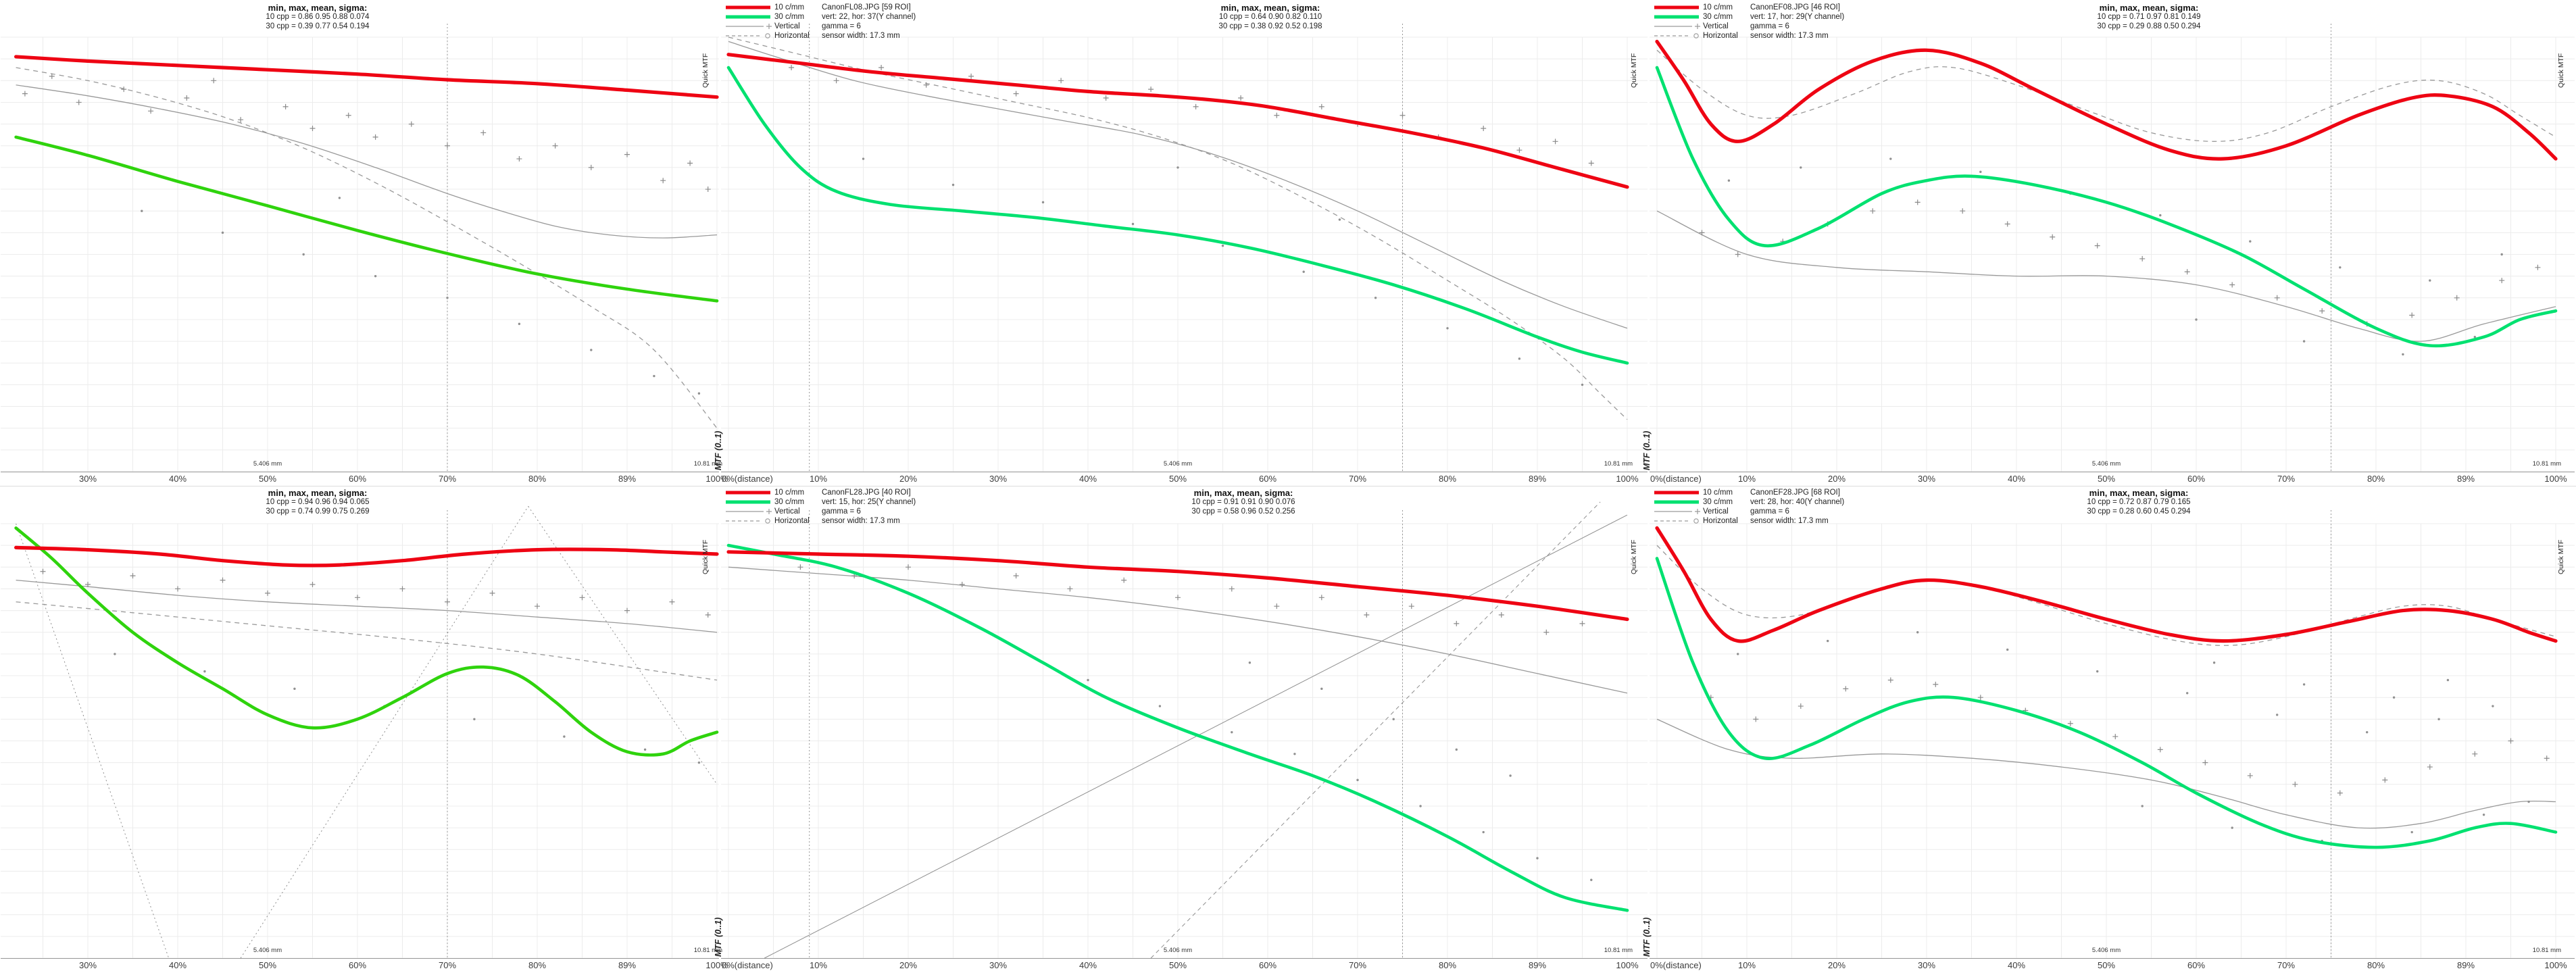  Describe the element at coordinates (2107, 965) in the screenshot. I see `x-tick-label: 50%` at that location.